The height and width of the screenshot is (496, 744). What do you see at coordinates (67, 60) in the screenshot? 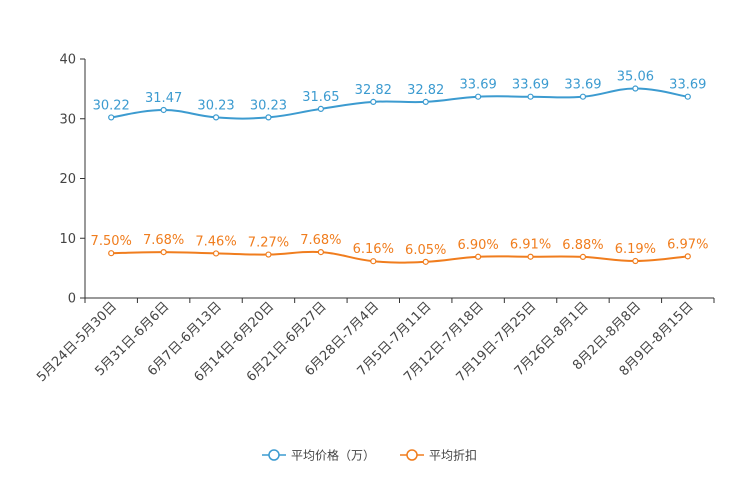
I see `y-tick-label: 40` at bounding box center [67, 60].